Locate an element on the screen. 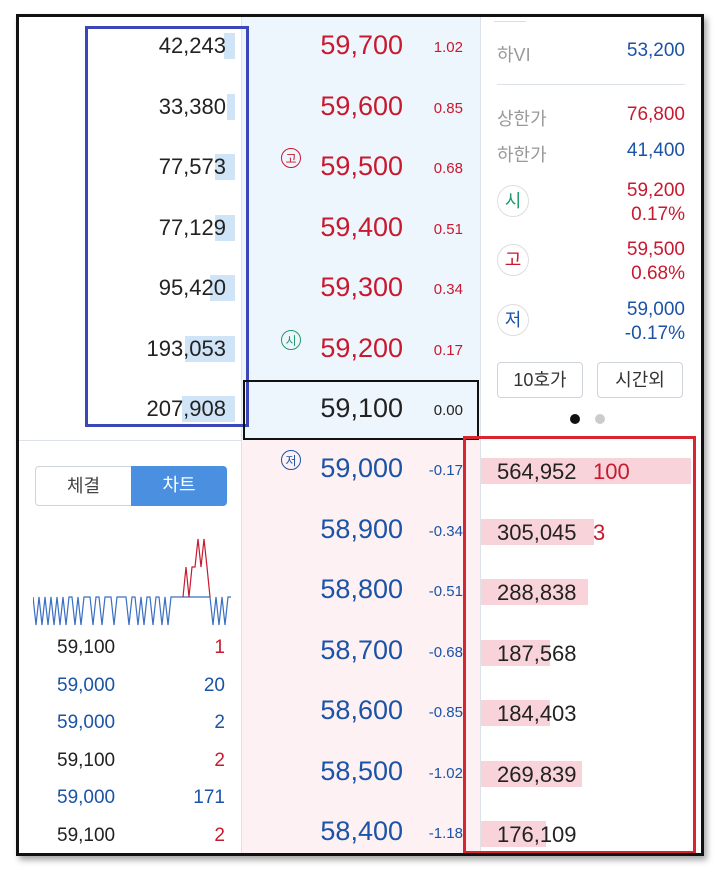 The height and width of the screenshot is (873, 723). ask-pct: 0.00 is located at coordinates (448, 410).